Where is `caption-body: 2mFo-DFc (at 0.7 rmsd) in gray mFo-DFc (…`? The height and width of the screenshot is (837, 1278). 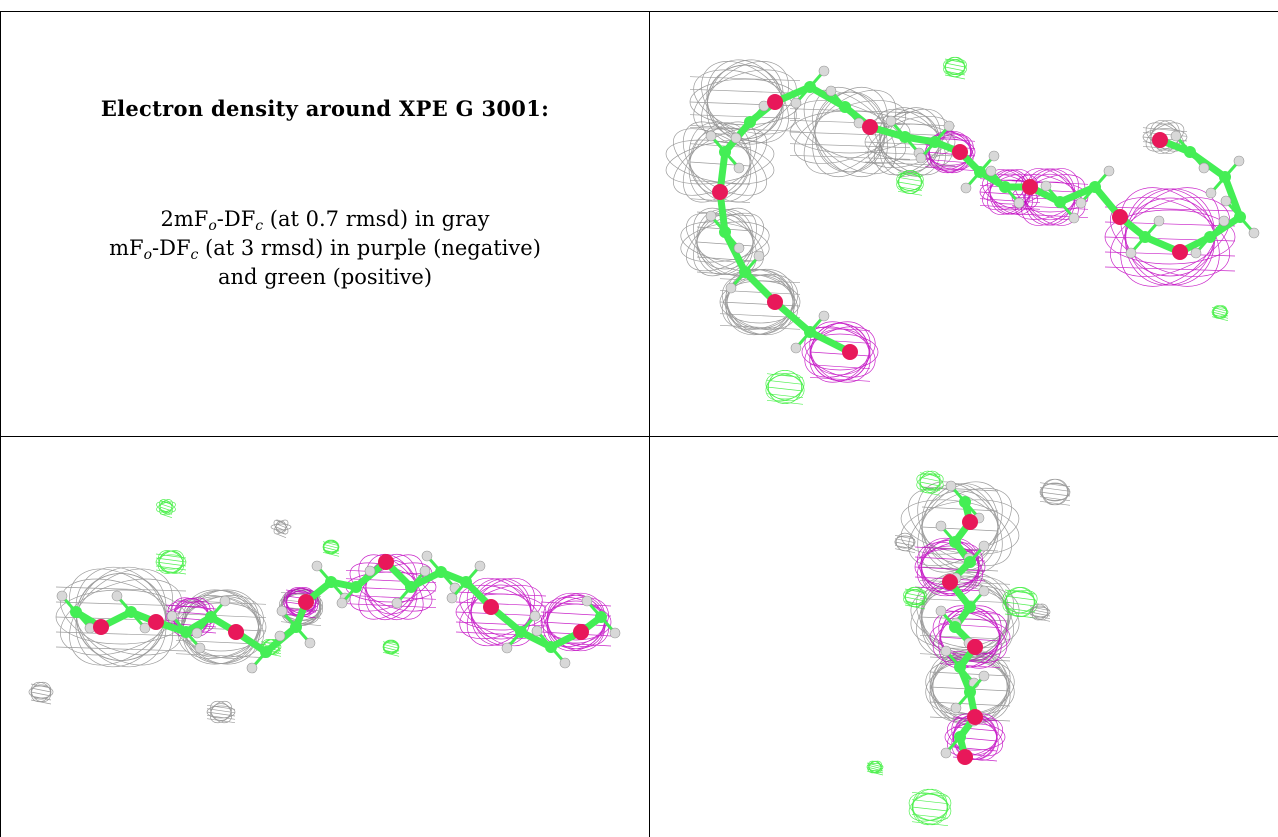
caption-body: 2mFo-DFc (at 0.7 rmsd) in gray mFo-DFc (… is located at coordinates (325, 248).